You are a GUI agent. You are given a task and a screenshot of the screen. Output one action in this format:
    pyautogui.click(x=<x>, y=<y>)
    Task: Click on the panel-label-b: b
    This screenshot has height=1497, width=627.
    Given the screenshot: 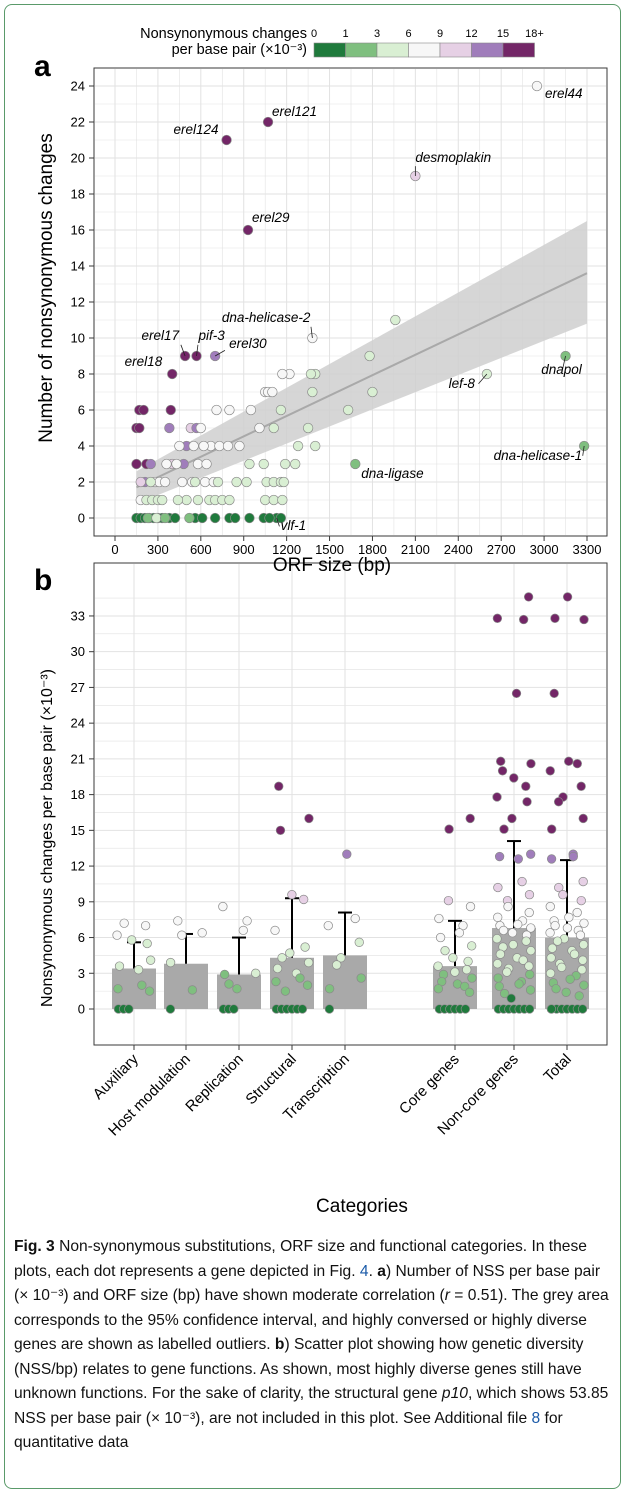 What is the action you would take?
    pyautogui.click(x=43, y=580)
    